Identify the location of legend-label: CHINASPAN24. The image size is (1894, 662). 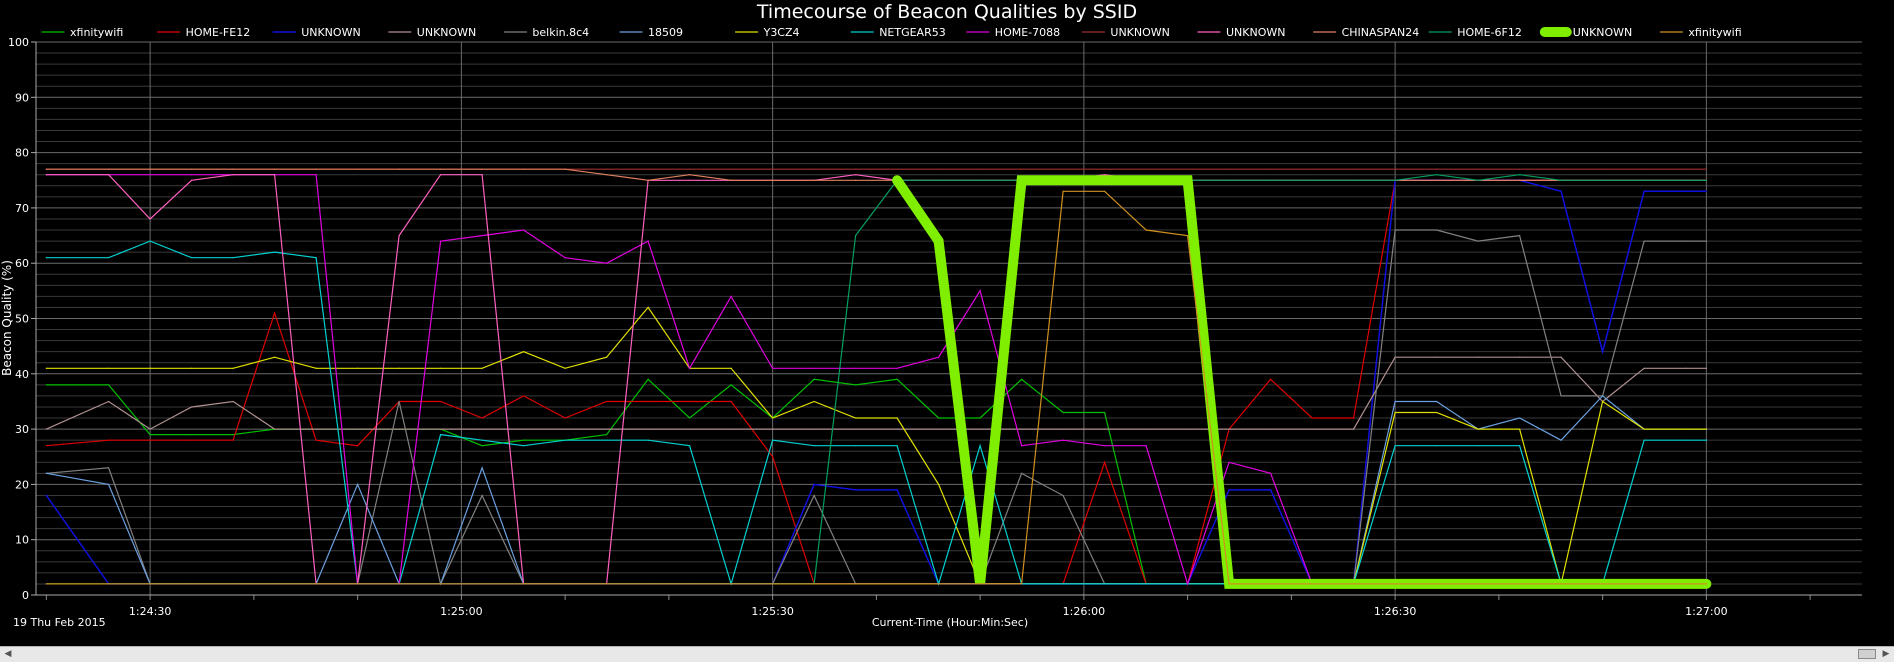
(1381, 32).